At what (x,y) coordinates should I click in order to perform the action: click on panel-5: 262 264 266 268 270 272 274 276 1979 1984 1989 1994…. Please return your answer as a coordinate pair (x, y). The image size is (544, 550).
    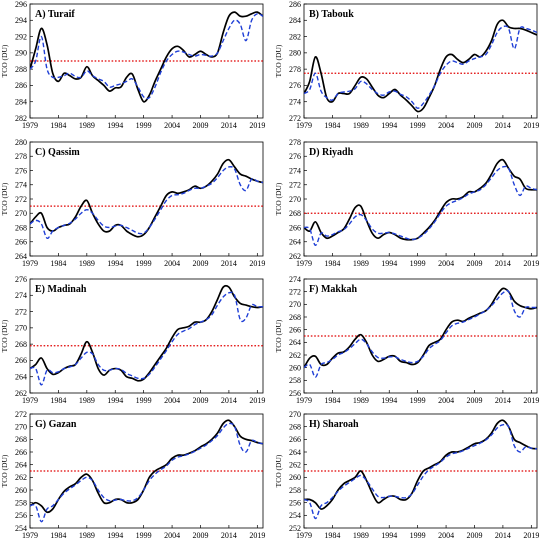
    Looking at the image, I should click on (132, 340).